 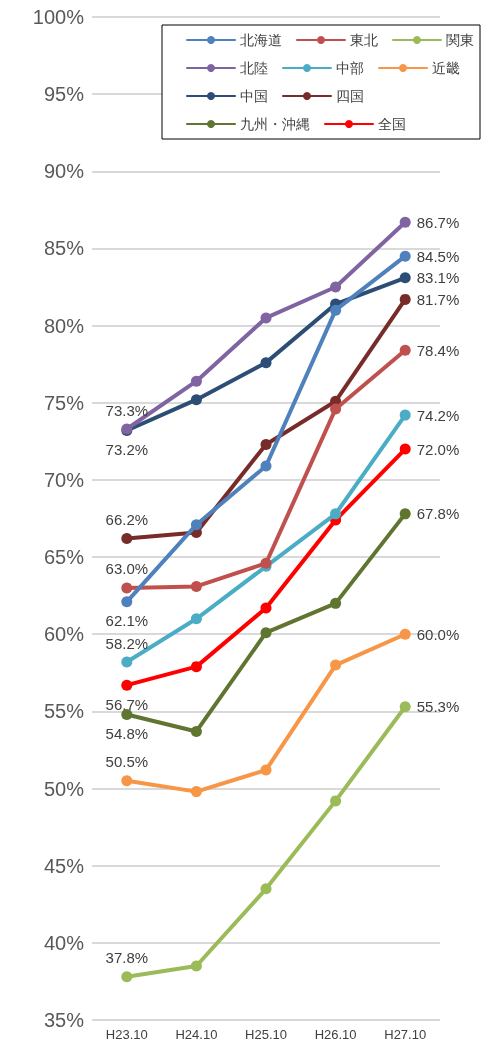 I want to click on data-label: 81.7%, so click(x=438, y=299).